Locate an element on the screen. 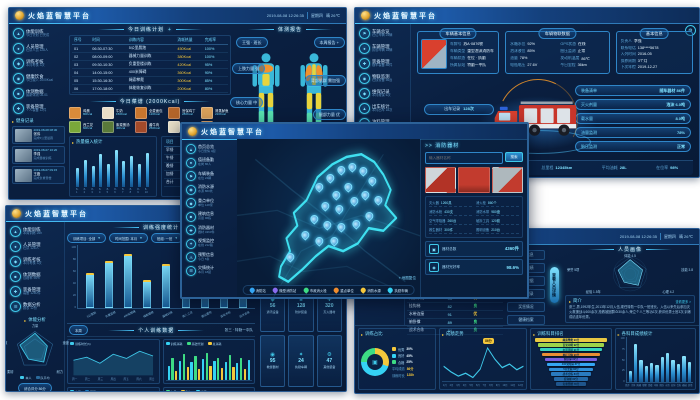 Image resolution: width=700 pixels, height=400 pixels. vehicle-photo is located at coordinates (434, 54).